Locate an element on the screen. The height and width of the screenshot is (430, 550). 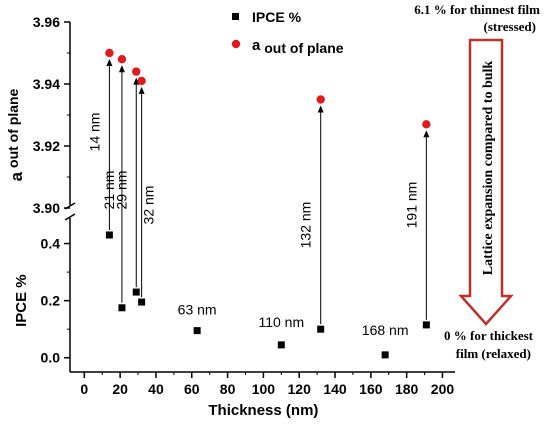
y-tick-label-upper: 3.92 is located at coordinates (46, 146).